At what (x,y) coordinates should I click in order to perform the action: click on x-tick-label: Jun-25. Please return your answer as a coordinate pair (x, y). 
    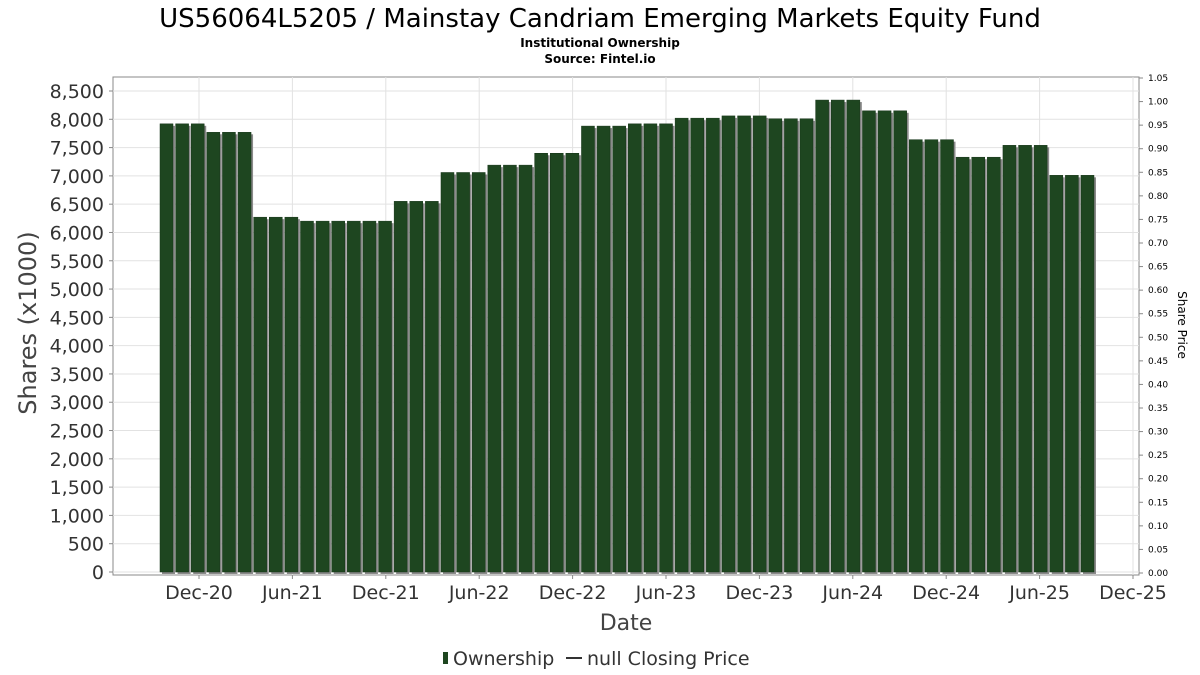
    Looking at the image, I should click on (1039, 593).